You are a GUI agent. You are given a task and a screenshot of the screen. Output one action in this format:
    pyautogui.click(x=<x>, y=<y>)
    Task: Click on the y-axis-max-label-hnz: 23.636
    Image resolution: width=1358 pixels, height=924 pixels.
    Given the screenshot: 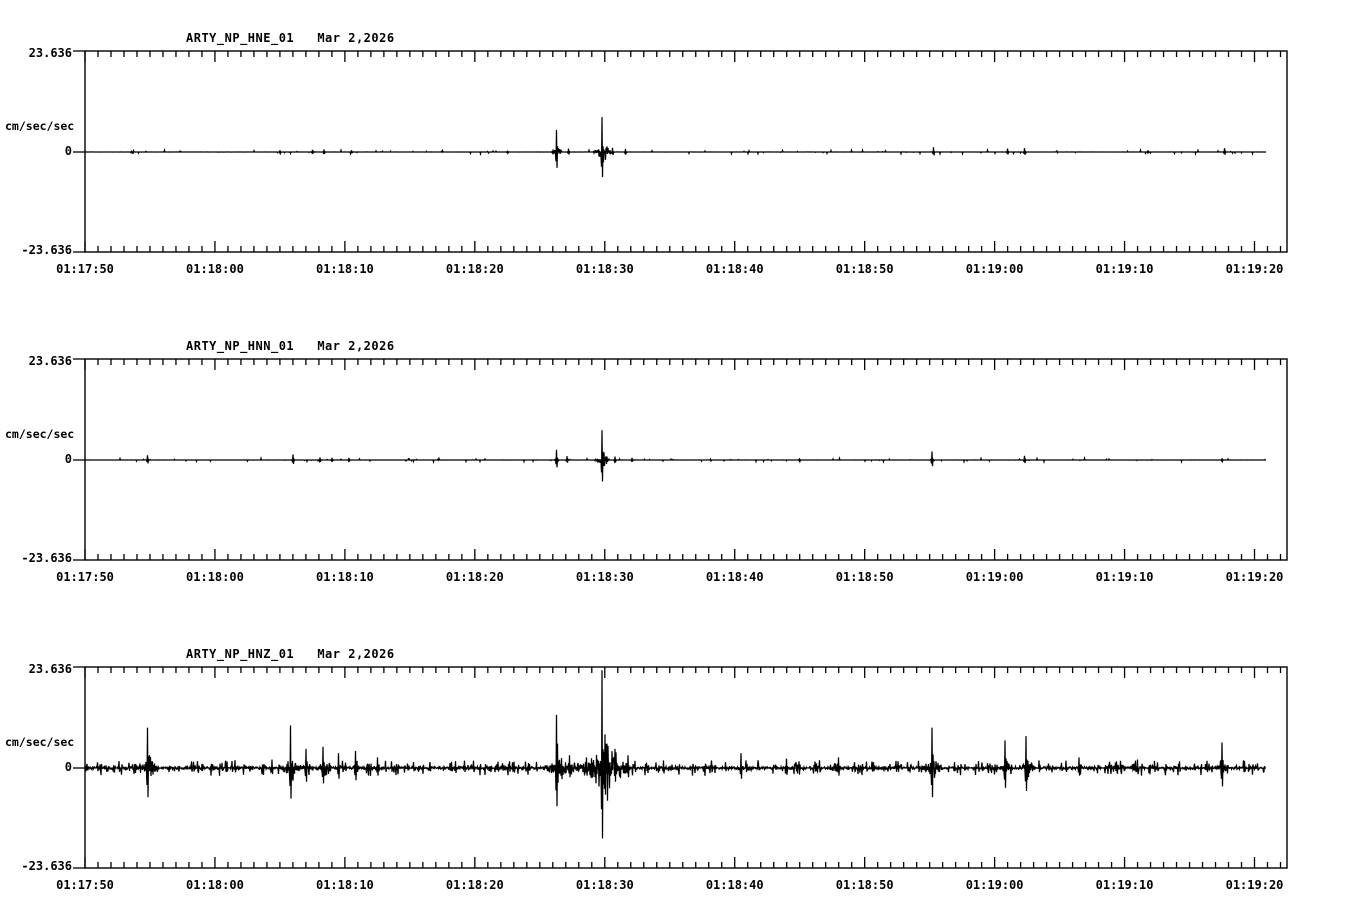 What is the action you would take?
    pyautogui.click(x=50, y=669)
    